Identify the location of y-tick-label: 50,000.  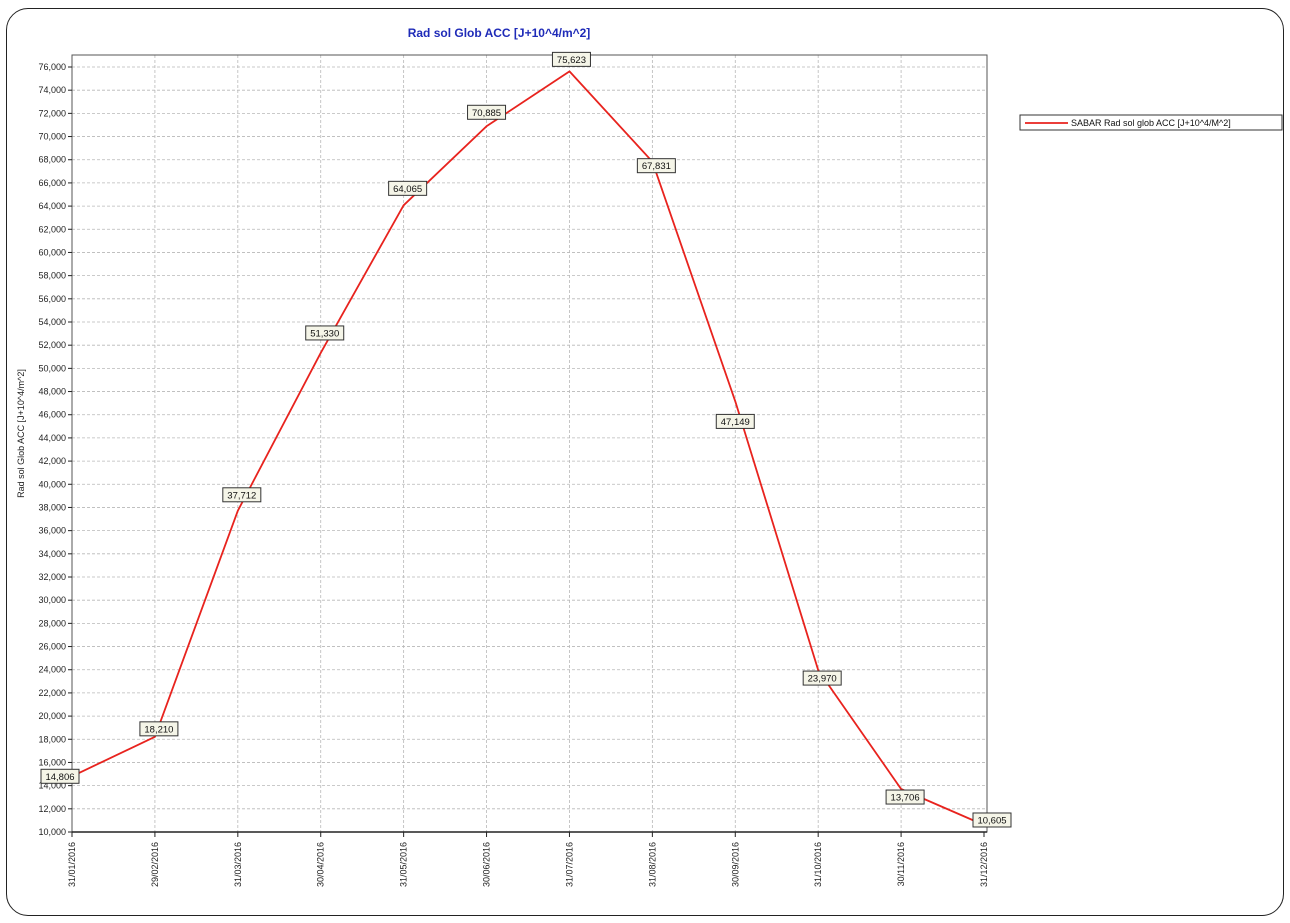
(52, 368).